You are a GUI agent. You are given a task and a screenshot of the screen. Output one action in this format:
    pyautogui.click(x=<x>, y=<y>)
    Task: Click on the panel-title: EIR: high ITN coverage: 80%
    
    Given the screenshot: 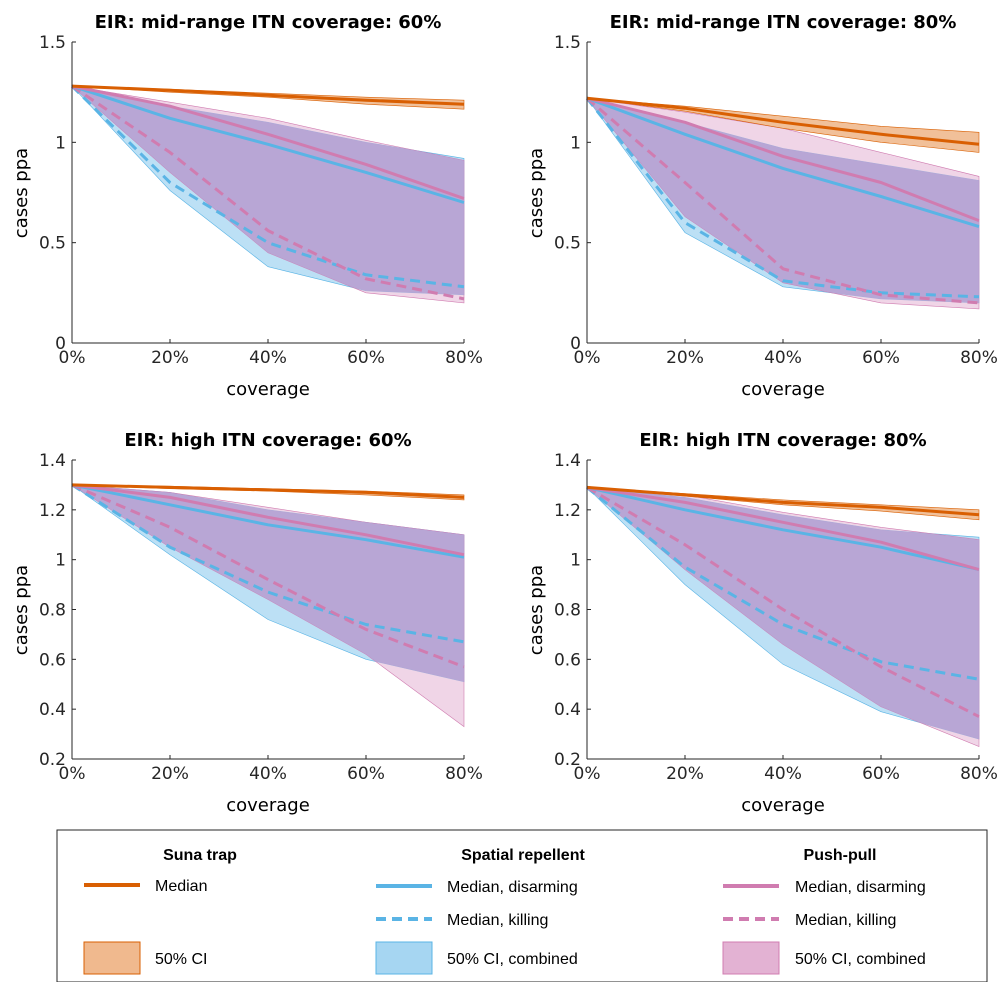 What is the action you would take?
    pyautogui.click(x=782, y=440)
    